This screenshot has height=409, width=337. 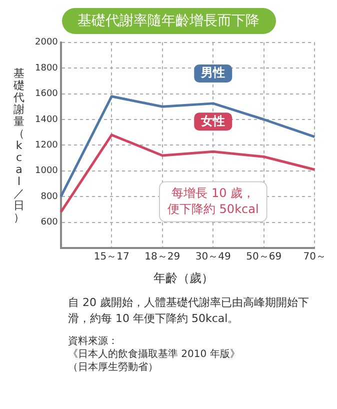 I want to click on y-tick-label: 800, so click(x=49, y=197).